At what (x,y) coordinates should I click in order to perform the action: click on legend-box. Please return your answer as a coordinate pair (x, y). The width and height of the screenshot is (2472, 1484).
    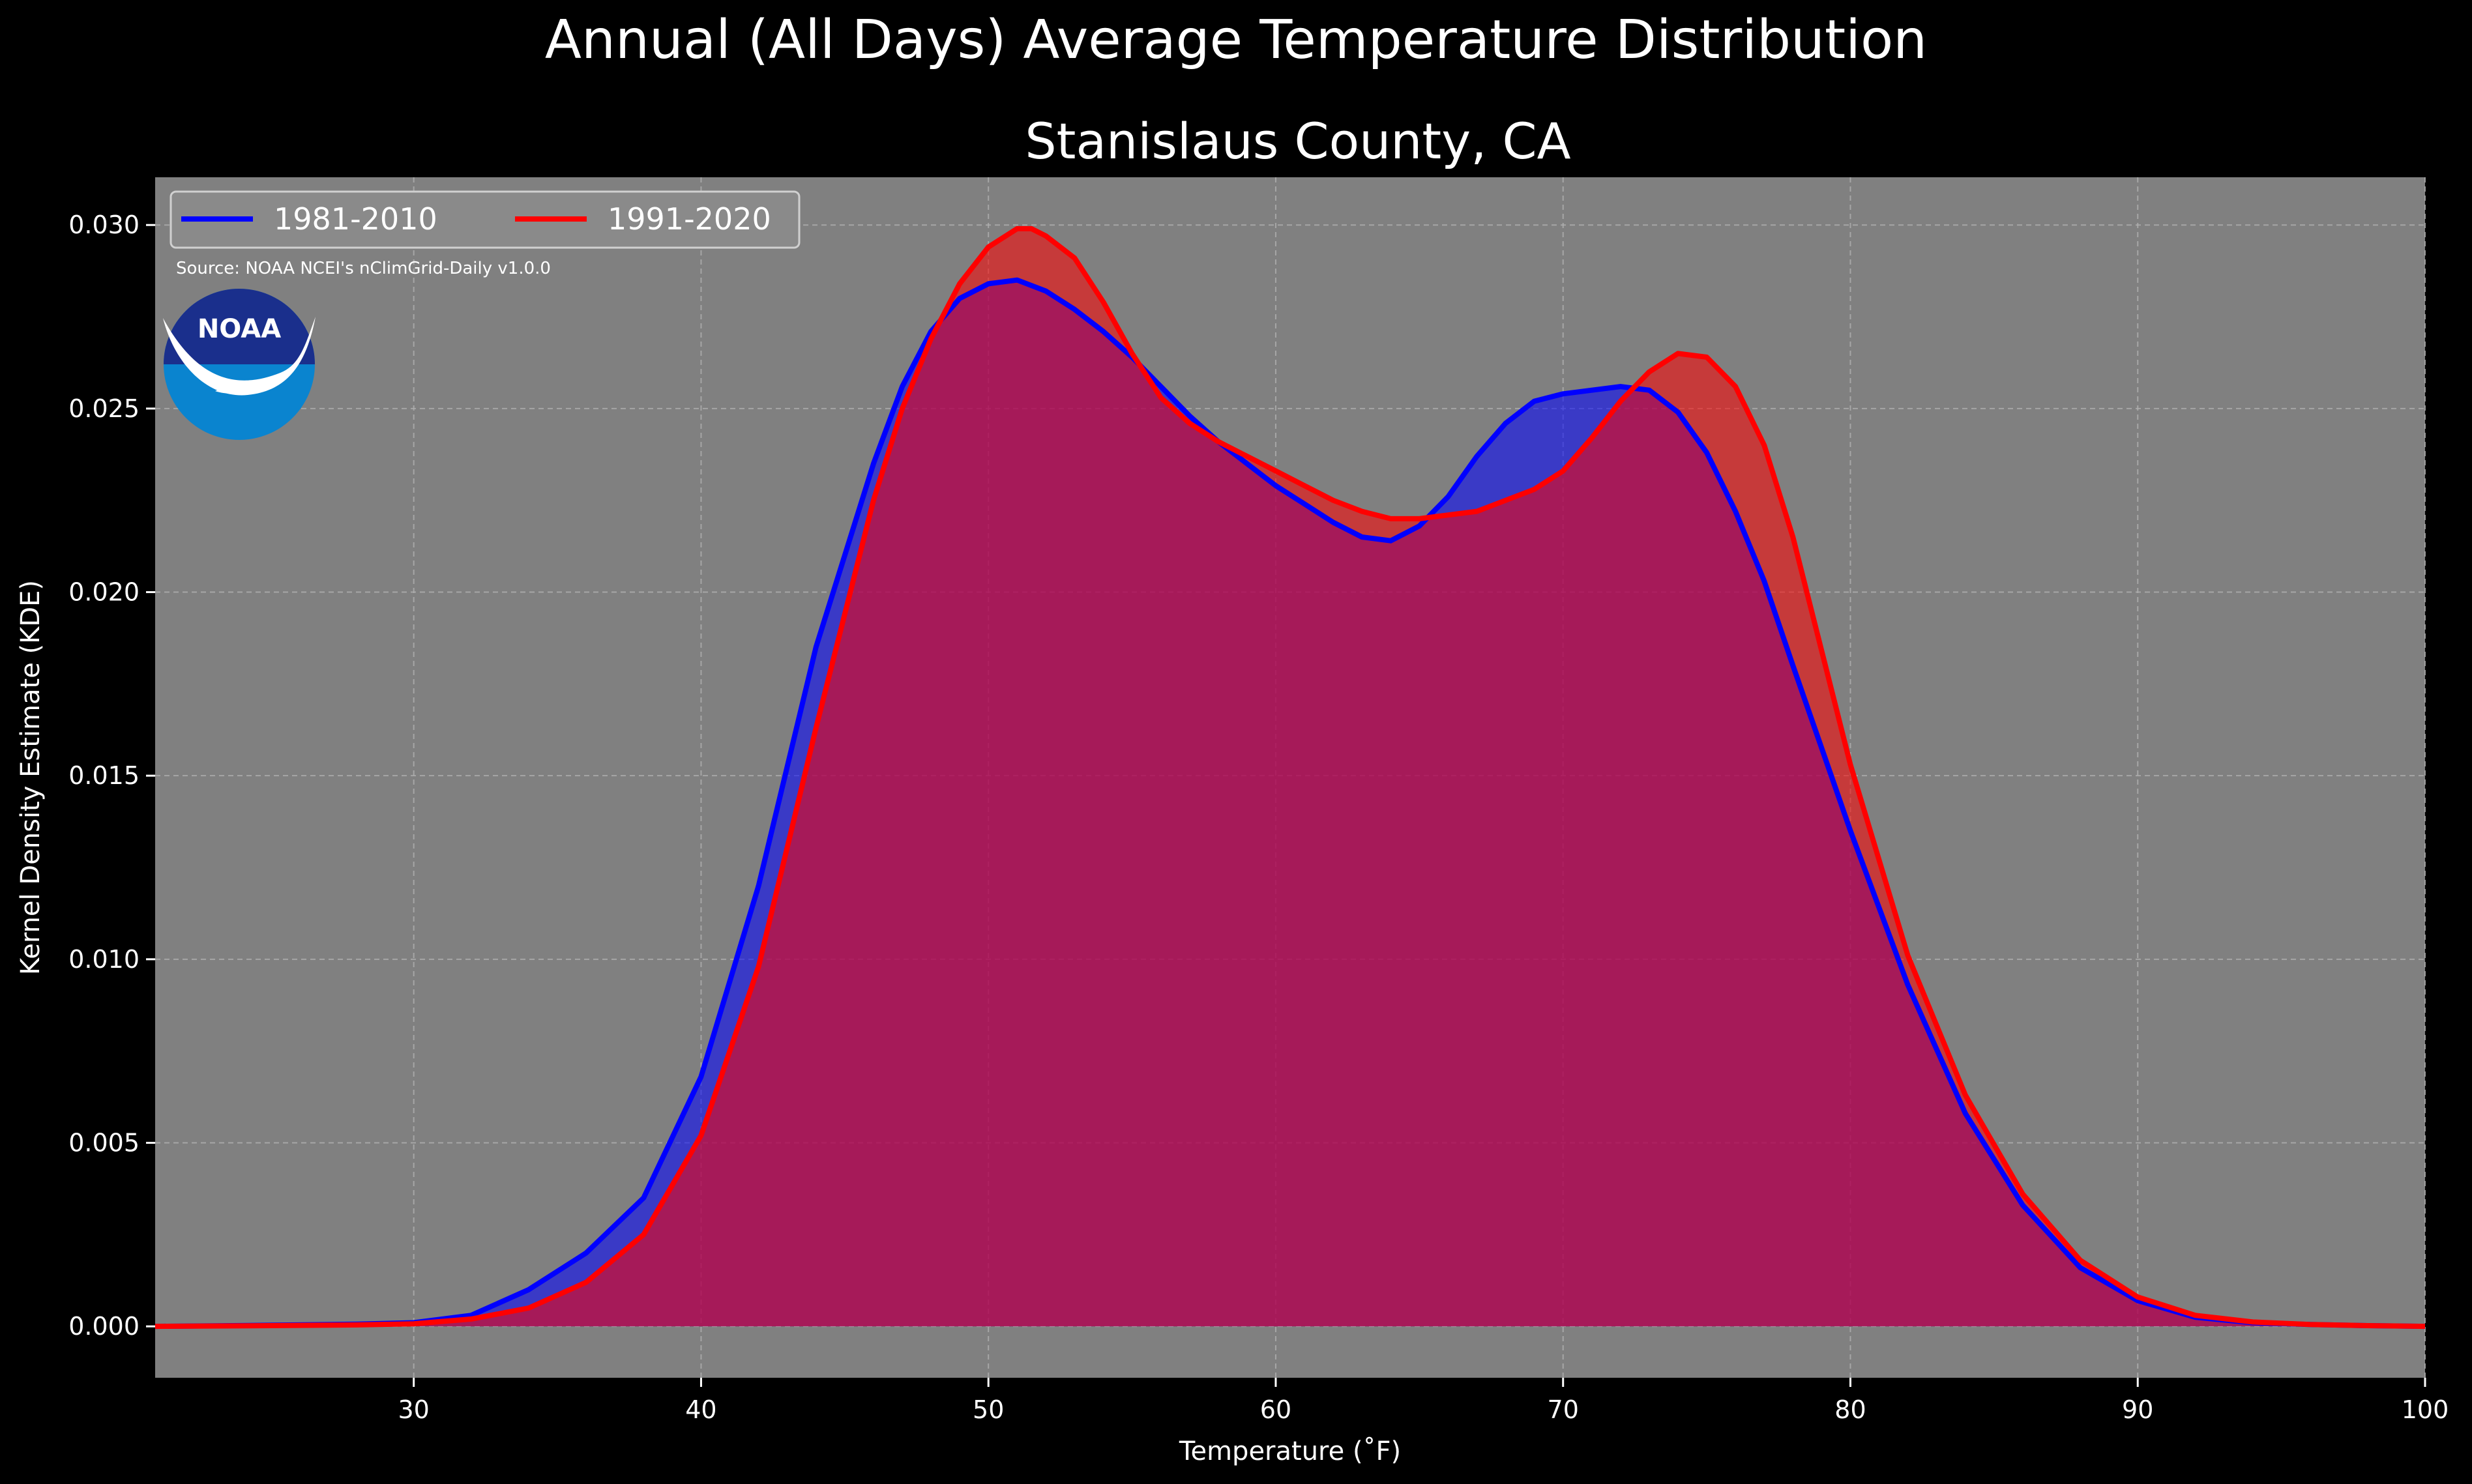
    Looking at the image, I should click on (485, 219).